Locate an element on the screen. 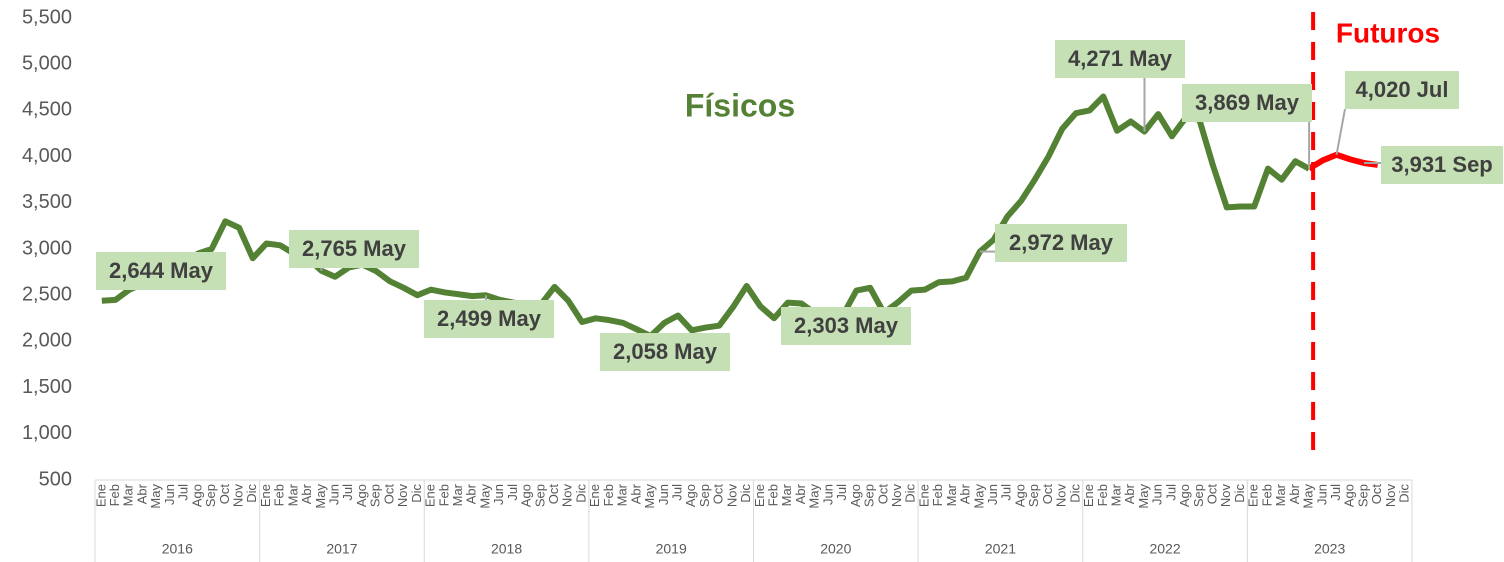  y-tick-label: 4,000 is located at coordinates (47, 156).